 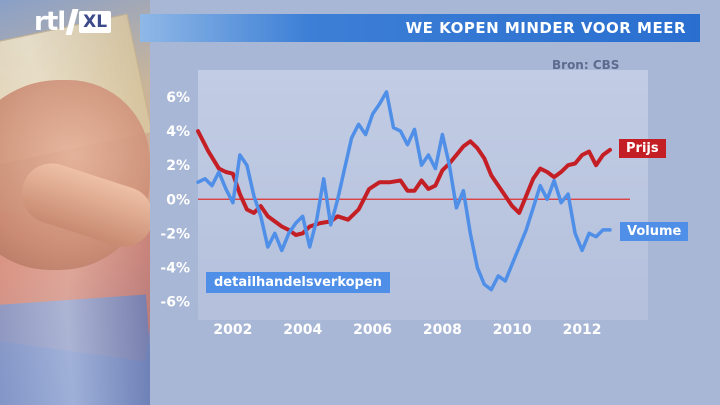 I want to click on y-tick-label: 6%, so click(x=178, y=98).